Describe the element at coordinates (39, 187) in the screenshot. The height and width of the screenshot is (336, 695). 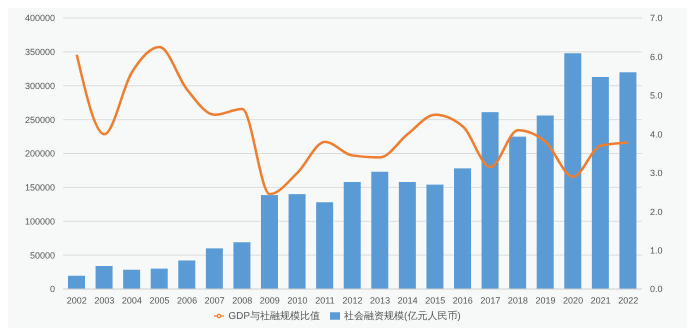
I see `y-tick-label: 150000` at that location.